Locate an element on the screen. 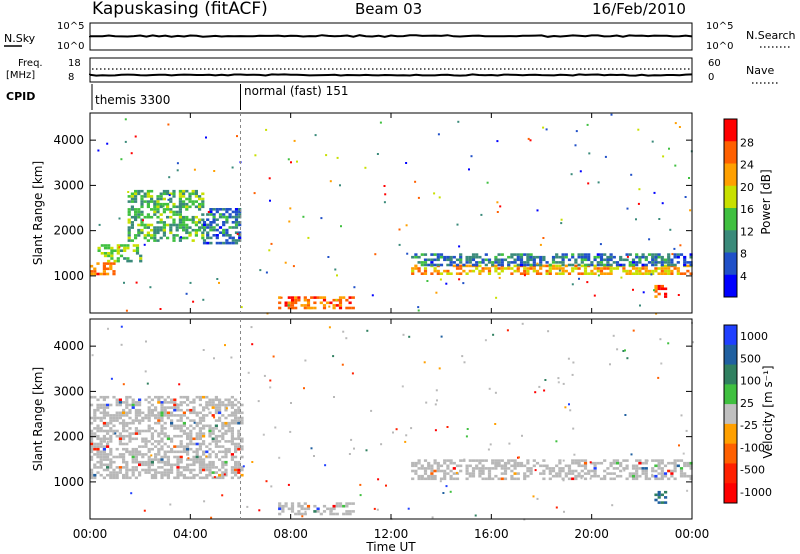 This screenshot has height=554, width=800. nsky-label: N.Sky is located at coordinates (20, 38).